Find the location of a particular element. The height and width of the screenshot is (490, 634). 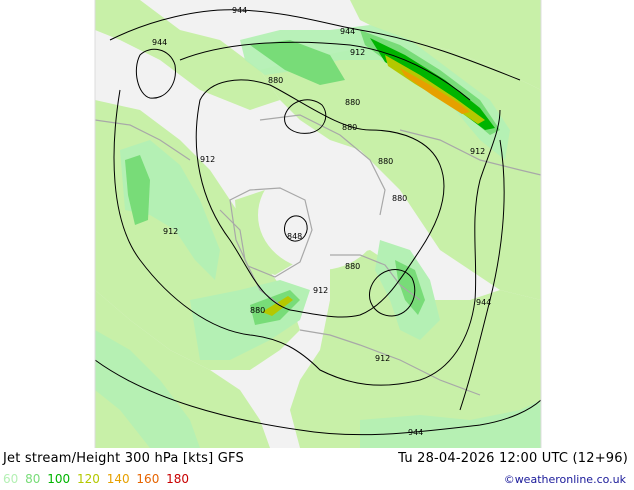

legend-item-120: 120 is located at coordinates (88, 479).